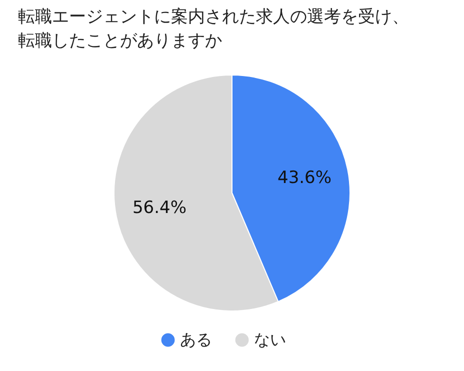 The width and height of the screenshot is (464, 371). Describe the element at coordinates (196, 339) in the screenshot. I see `legend-label: ある` at that location.